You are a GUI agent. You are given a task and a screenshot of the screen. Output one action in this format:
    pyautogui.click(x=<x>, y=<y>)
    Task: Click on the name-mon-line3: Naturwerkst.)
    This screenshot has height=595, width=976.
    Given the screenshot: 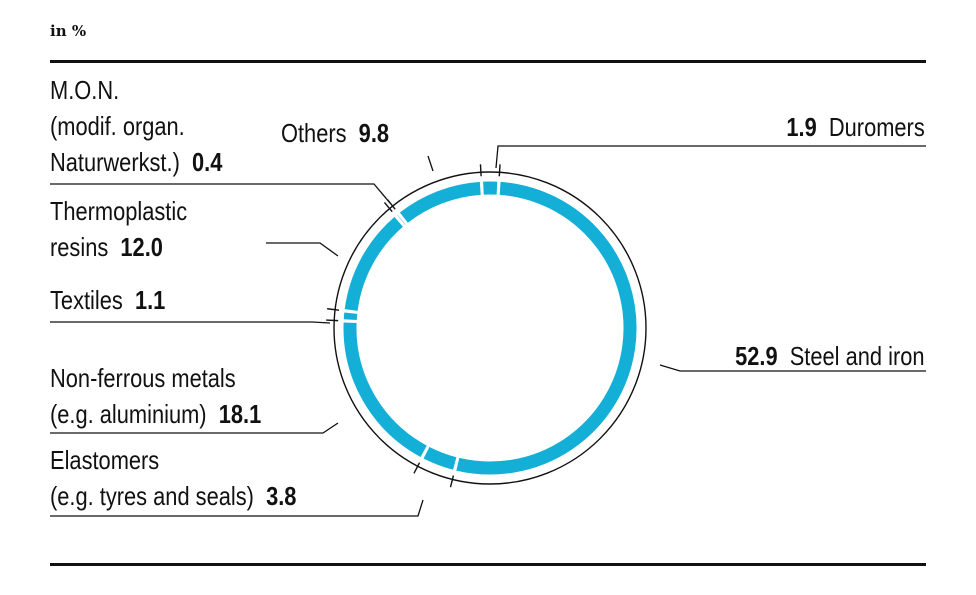 What is the action you would take?
    pyautogui.click(x=115, y=162)
    